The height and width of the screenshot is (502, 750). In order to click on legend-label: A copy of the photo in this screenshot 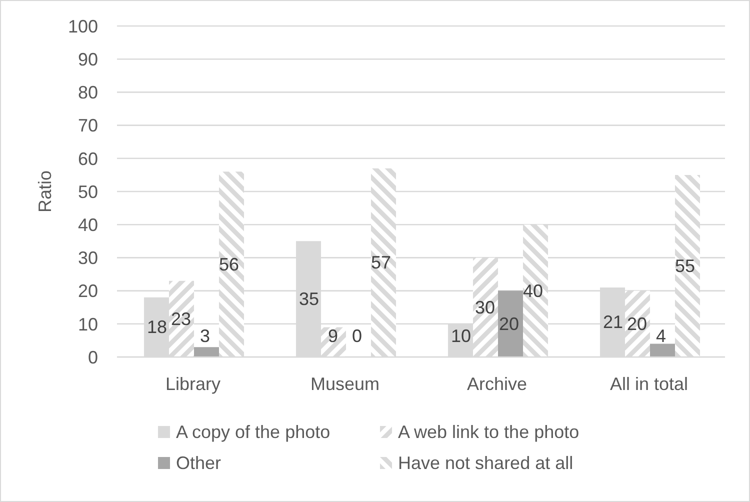, I will do `click(253, 432)`.